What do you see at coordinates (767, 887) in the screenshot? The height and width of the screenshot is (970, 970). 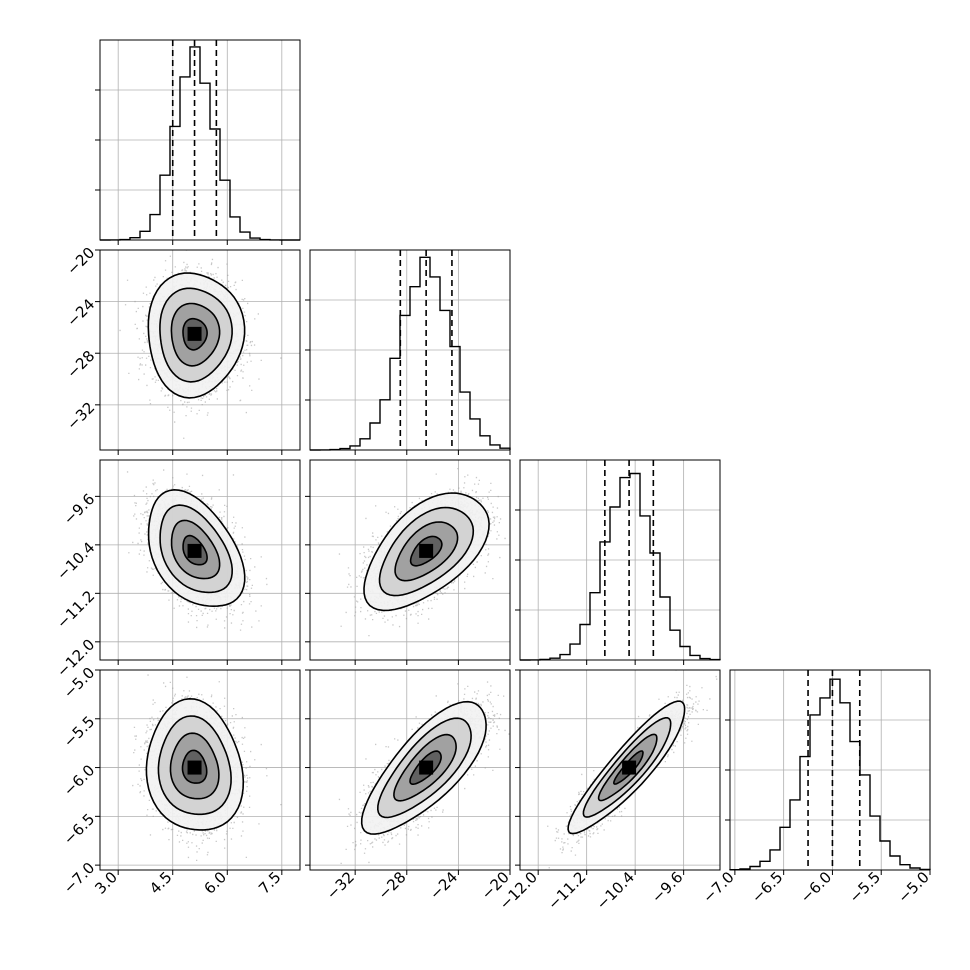 I see `x-tick-label: −6.5` at bounding box center [767, 887].